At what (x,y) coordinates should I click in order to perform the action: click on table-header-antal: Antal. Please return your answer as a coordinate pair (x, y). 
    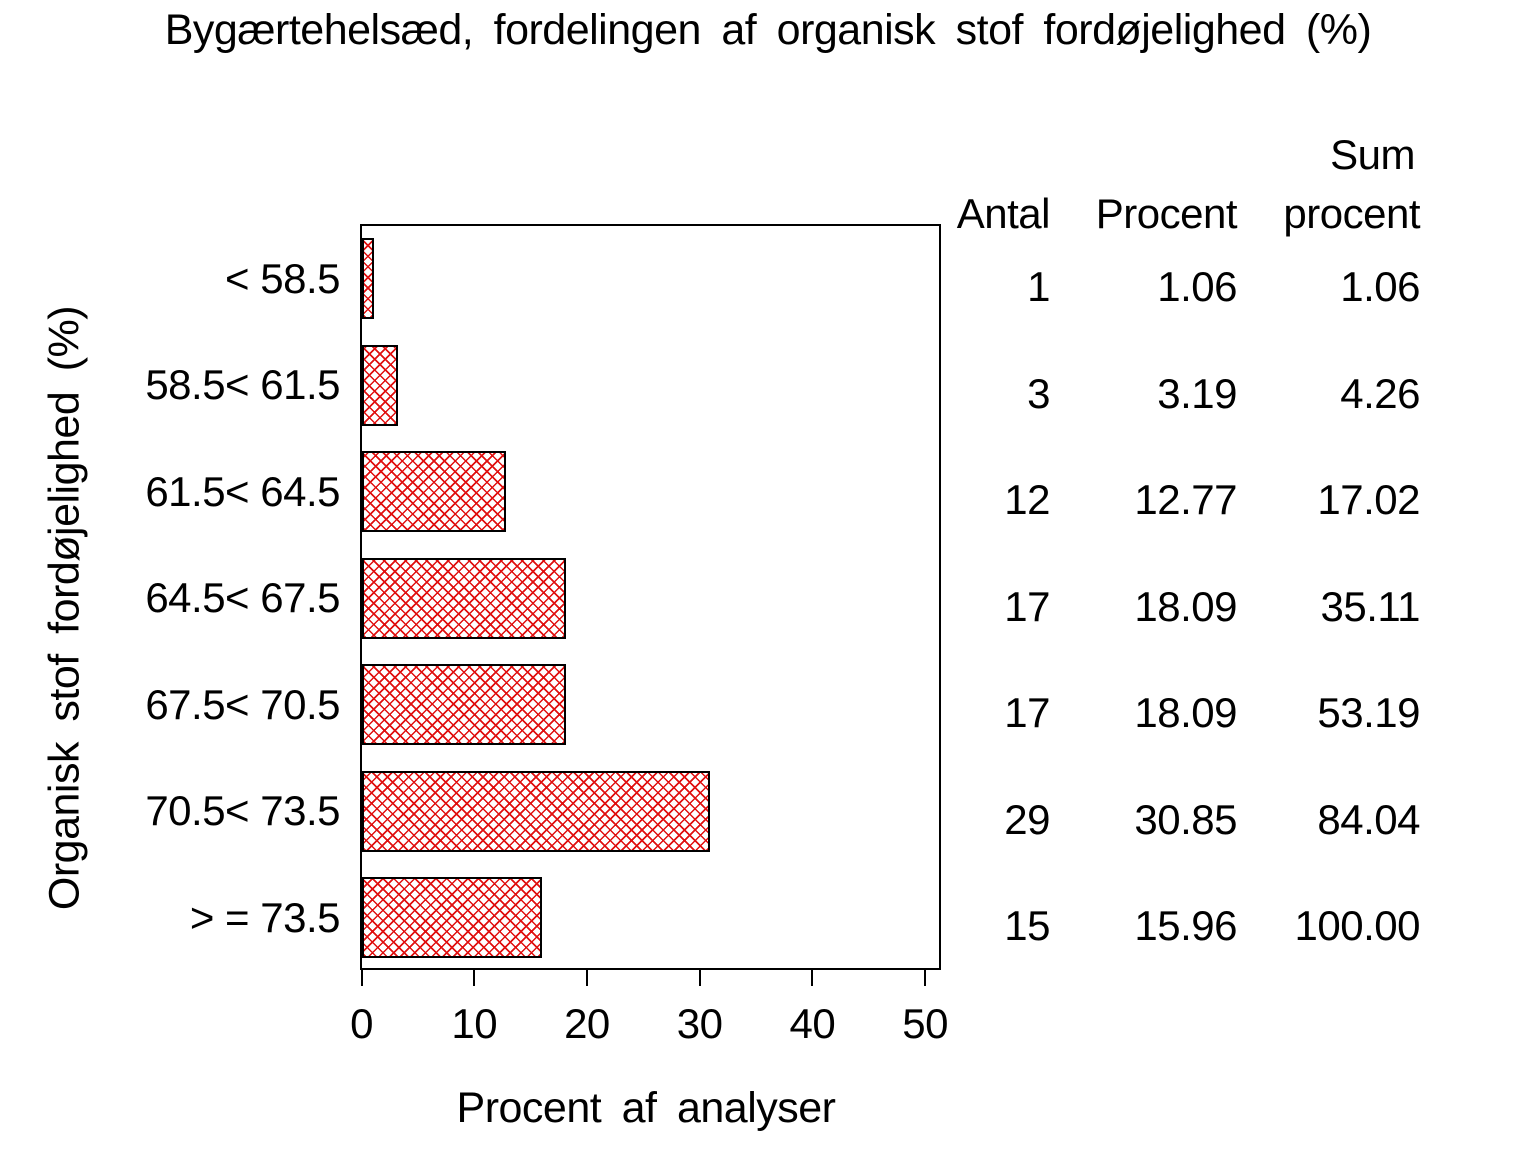
    Looking at the image, I should click on (1003, 213).